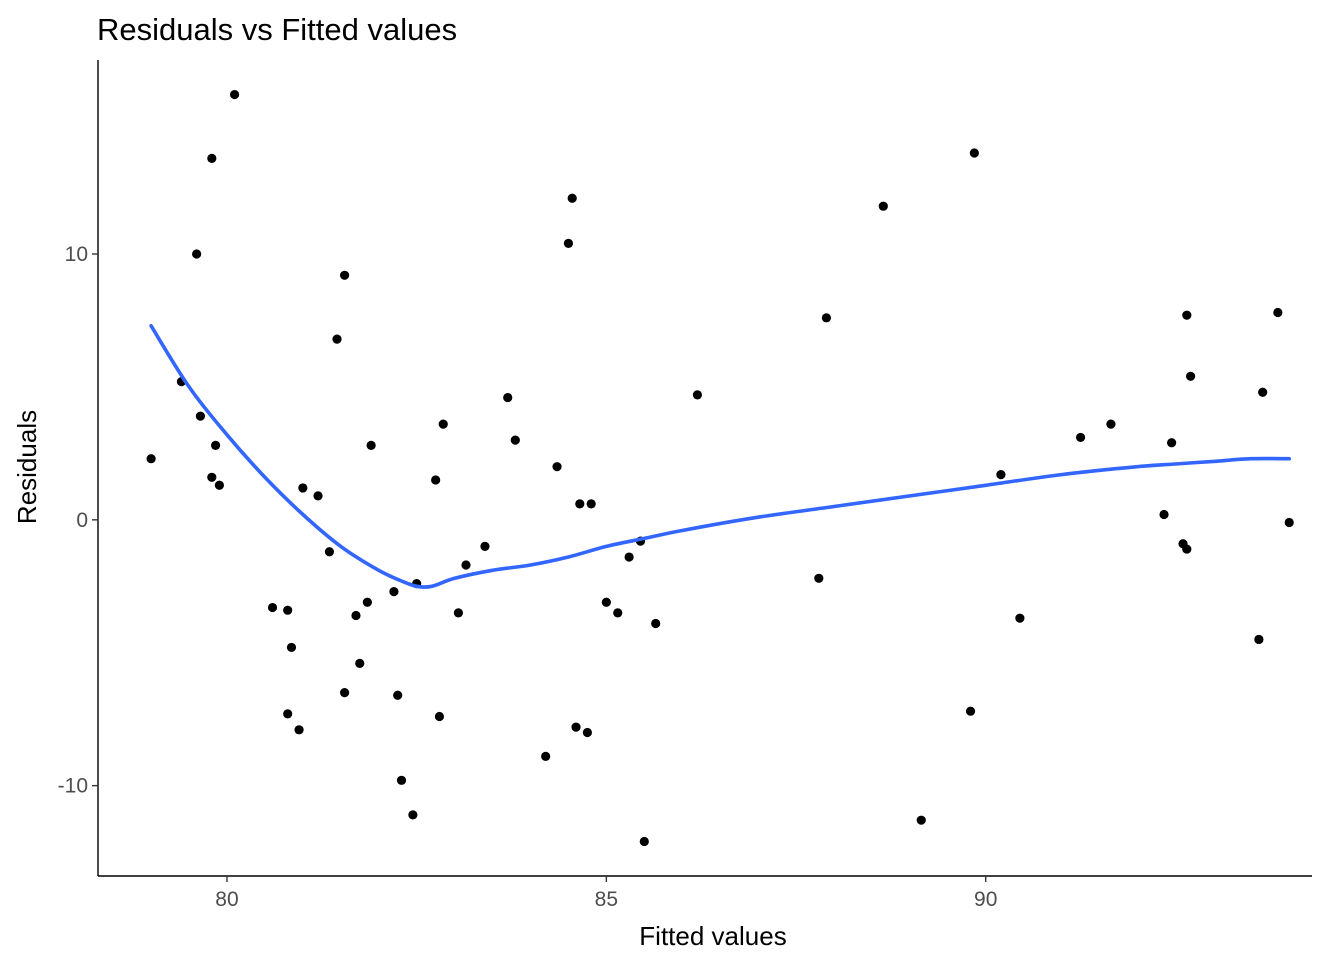 Image resolution: width=1344 pixels, height=960 pixels. What do you see at coordinates (985, 899) in the screenshot?
I see `x-tick-label: 90` at bounding box center [985, 899].